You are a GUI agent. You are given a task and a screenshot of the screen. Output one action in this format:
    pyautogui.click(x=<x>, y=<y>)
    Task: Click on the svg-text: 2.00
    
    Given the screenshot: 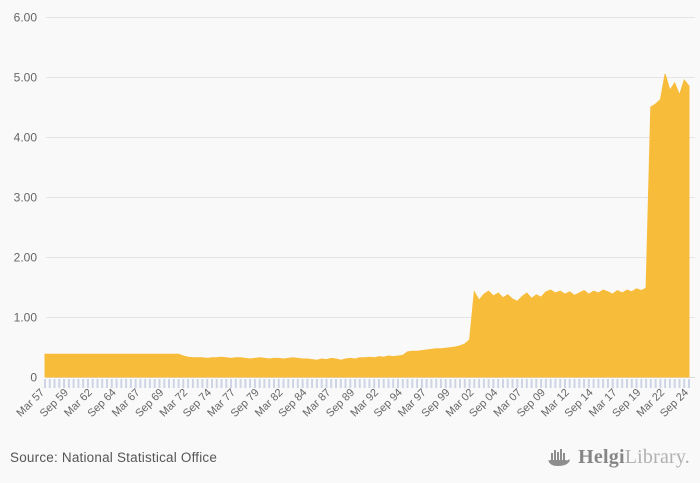 What is the action you would take?
    pyautogui.click(x=26, y=258)
    